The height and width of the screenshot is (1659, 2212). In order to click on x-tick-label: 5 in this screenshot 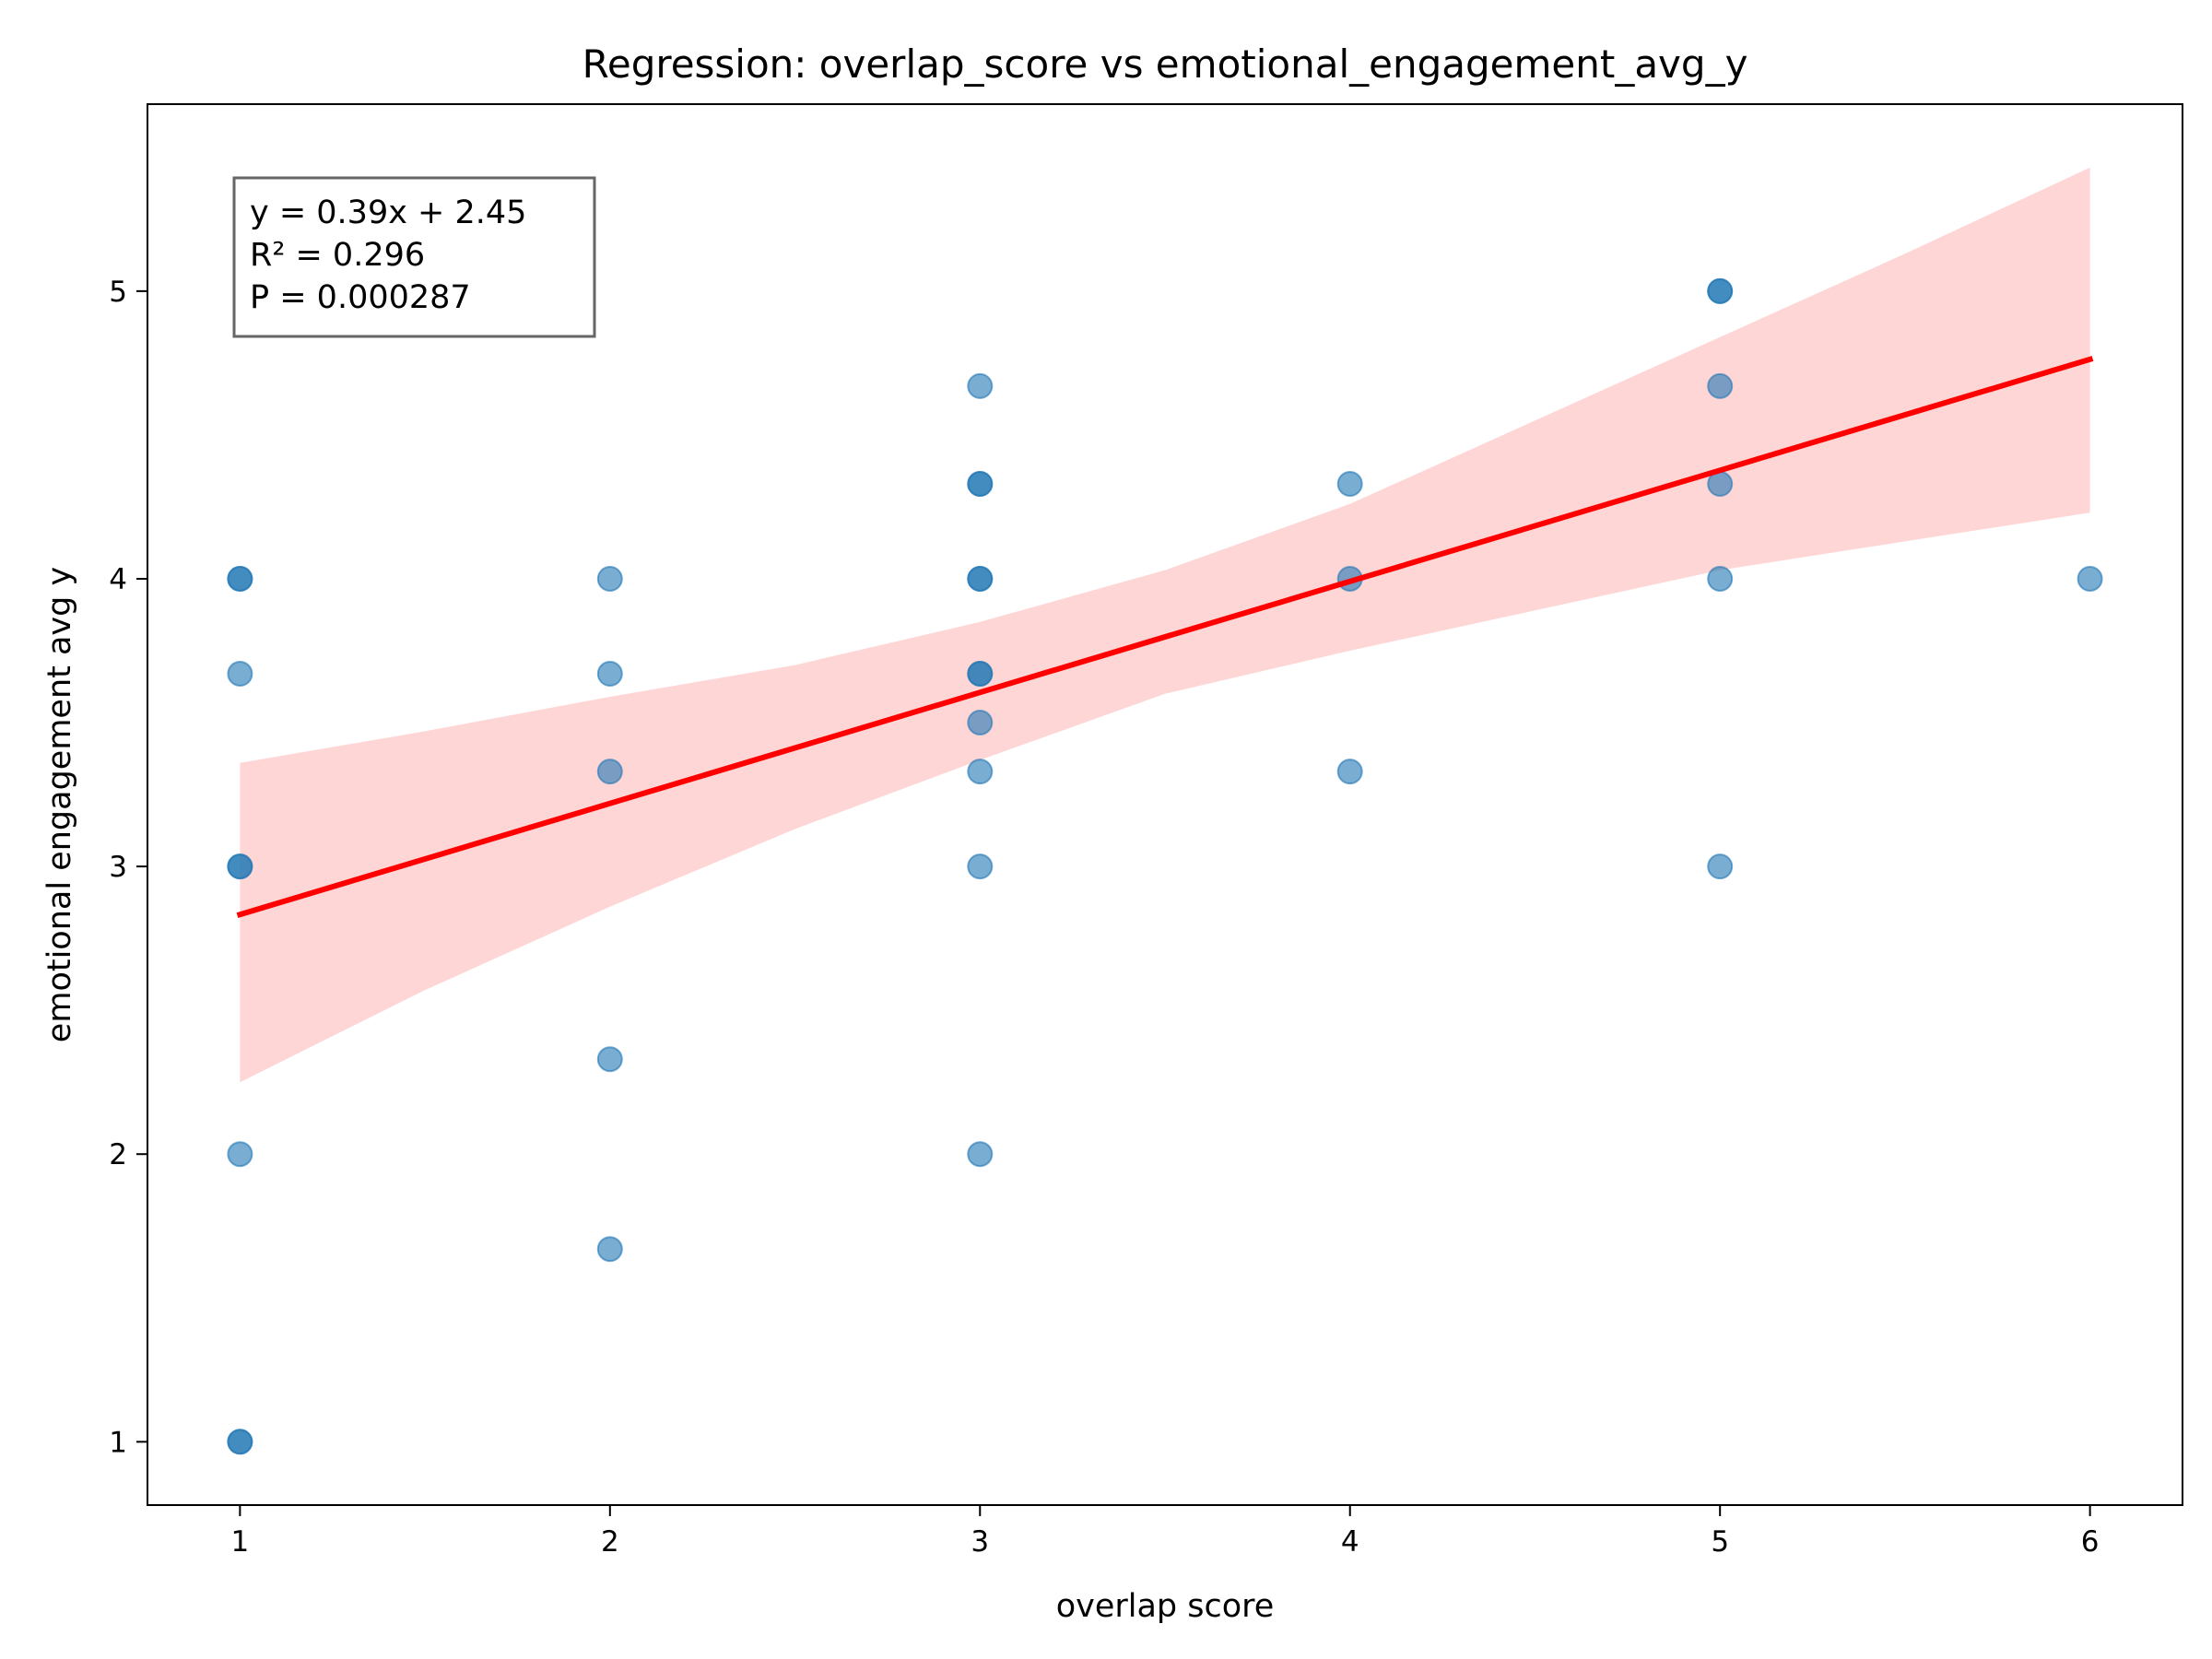, I will do `click(1720, 1542)`.